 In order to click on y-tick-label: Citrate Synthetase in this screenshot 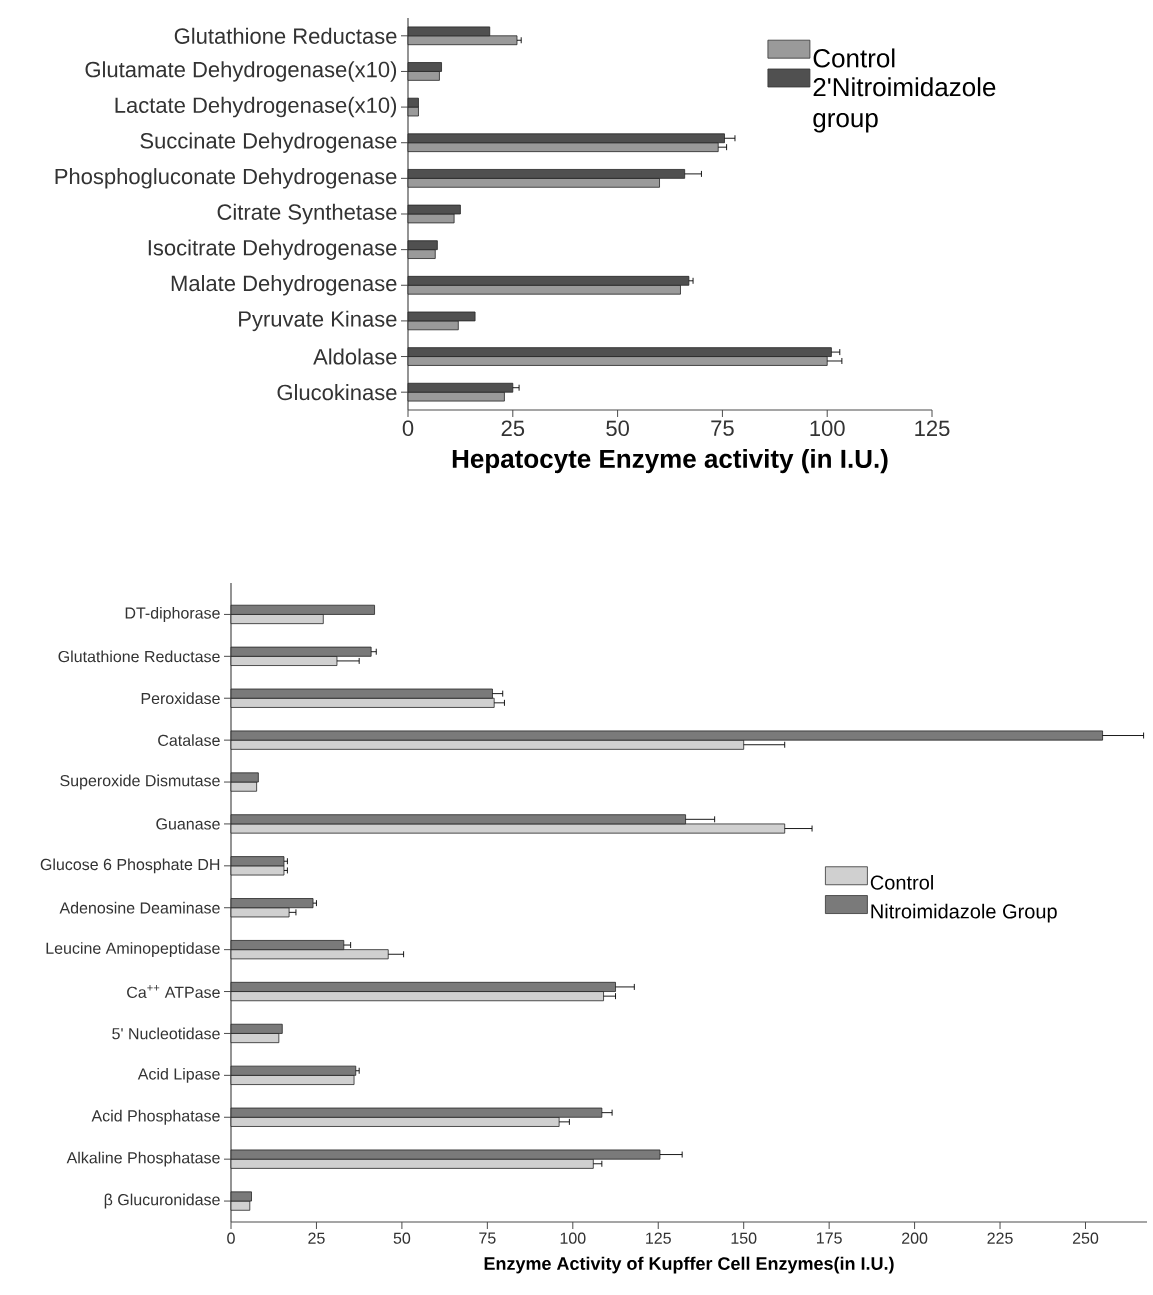, I will do `click(307, 214)`.